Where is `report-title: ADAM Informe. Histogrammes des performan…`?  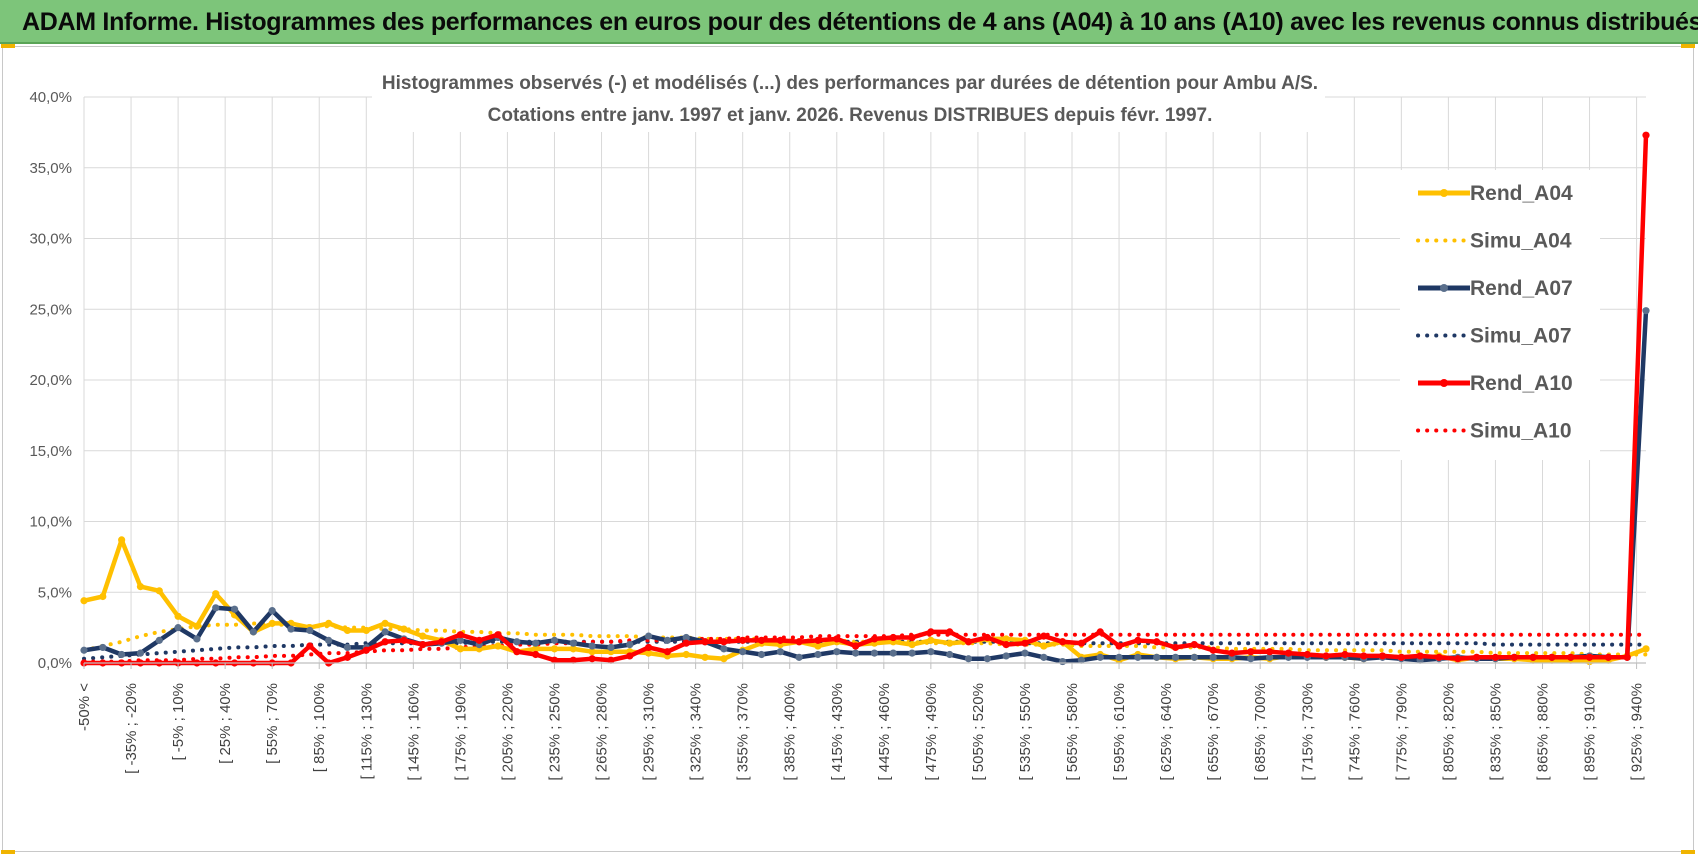
report-title: ADAM Informe. Histogrammes des performan… is located at coordinates (860, 22).